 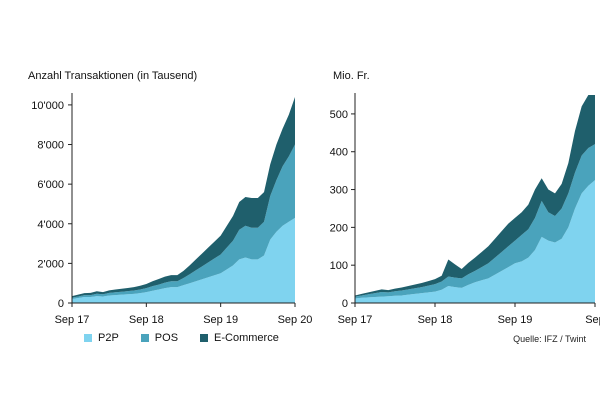 I want to click on y-tick-label-1-3: 6'000, so click(x=50, y=185).